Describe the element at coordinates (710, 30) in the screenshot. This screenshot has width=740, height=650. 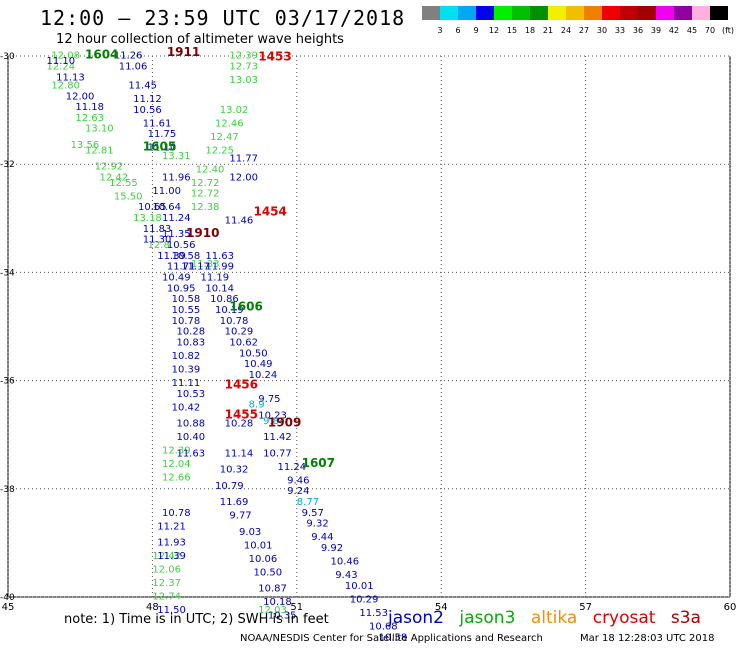
I see `color-scale-label: 70` at that location.